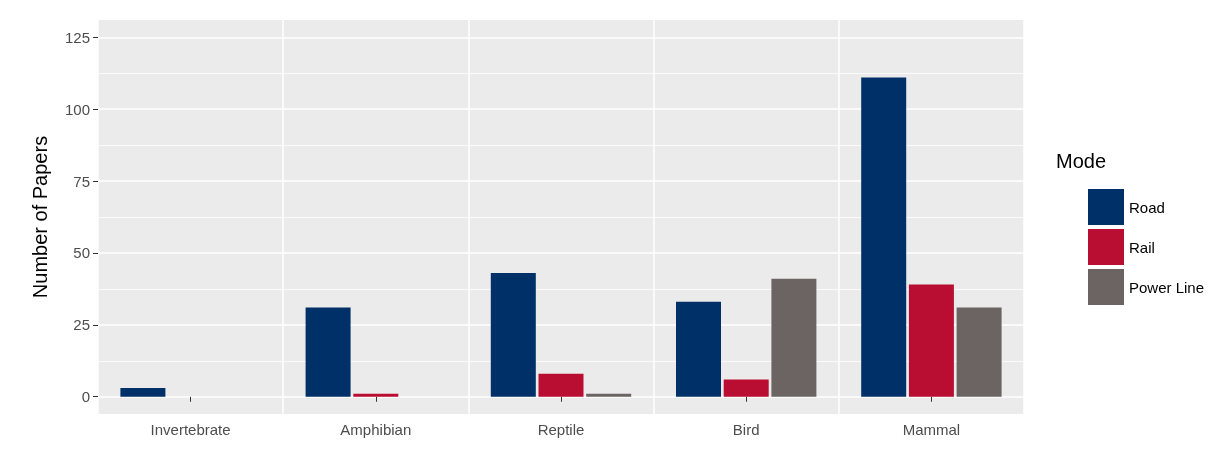 Image resolution: width=1232 pixels, height=454 pixels. What do you see at coordinates (1080, 161) in the screenshot?
I see `legend-title: Mode` at bounding box center [1080, 161].